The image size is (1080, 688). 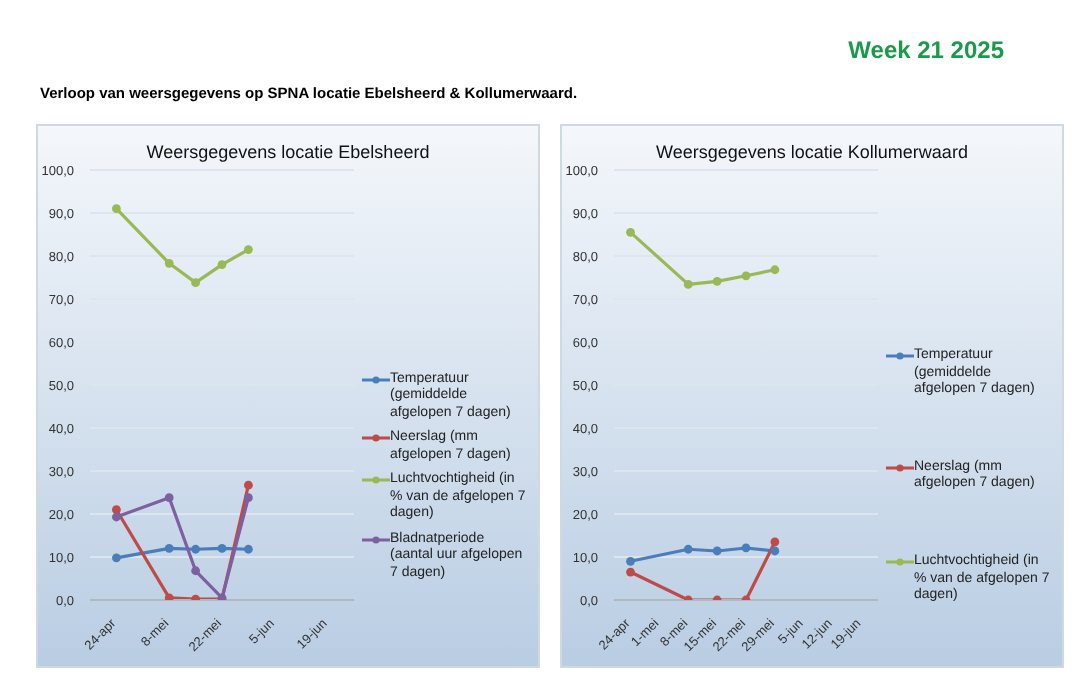 What do you see at coordinates (288, 152) in the screenshot?
I see `chart-title: Weersgegevens locatie Ebelsheerd` at bounding box center [288, 152].